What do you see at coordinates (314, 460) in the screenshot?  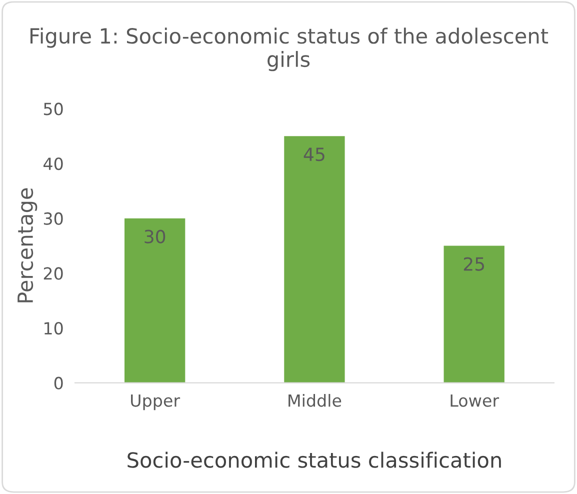 I see `x-axis-title: Socio-economic status classification` at bounding box center [314, 460].